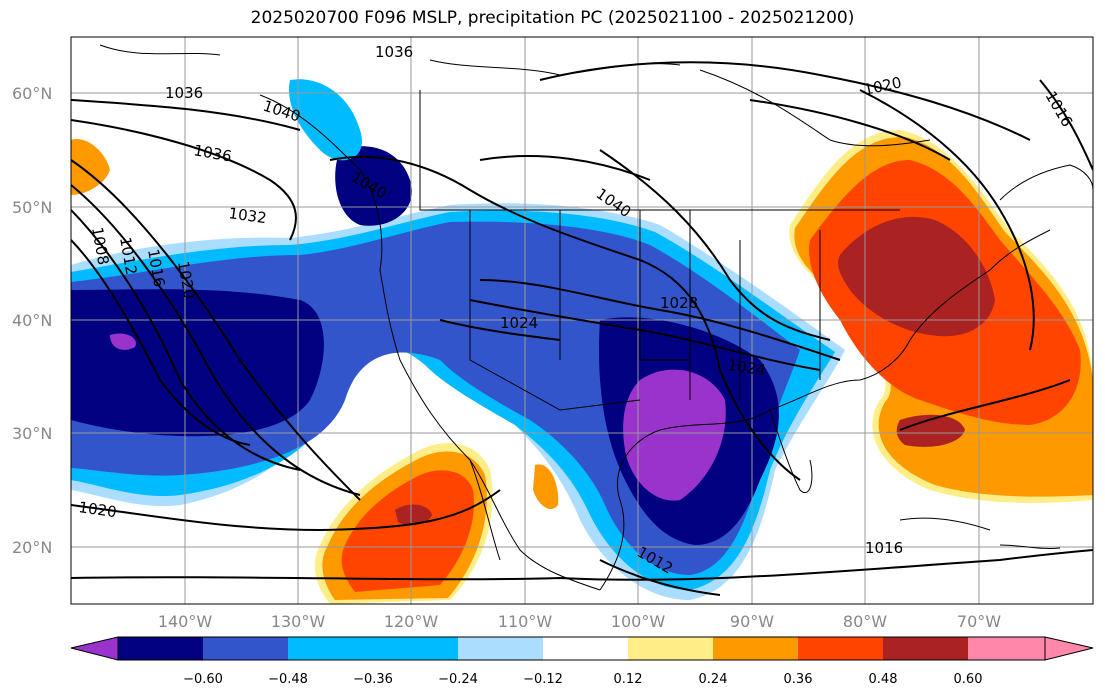 The image size is (1105, 698). I want to click on colorbar-tick-10: 0.60, so click(968, 679).